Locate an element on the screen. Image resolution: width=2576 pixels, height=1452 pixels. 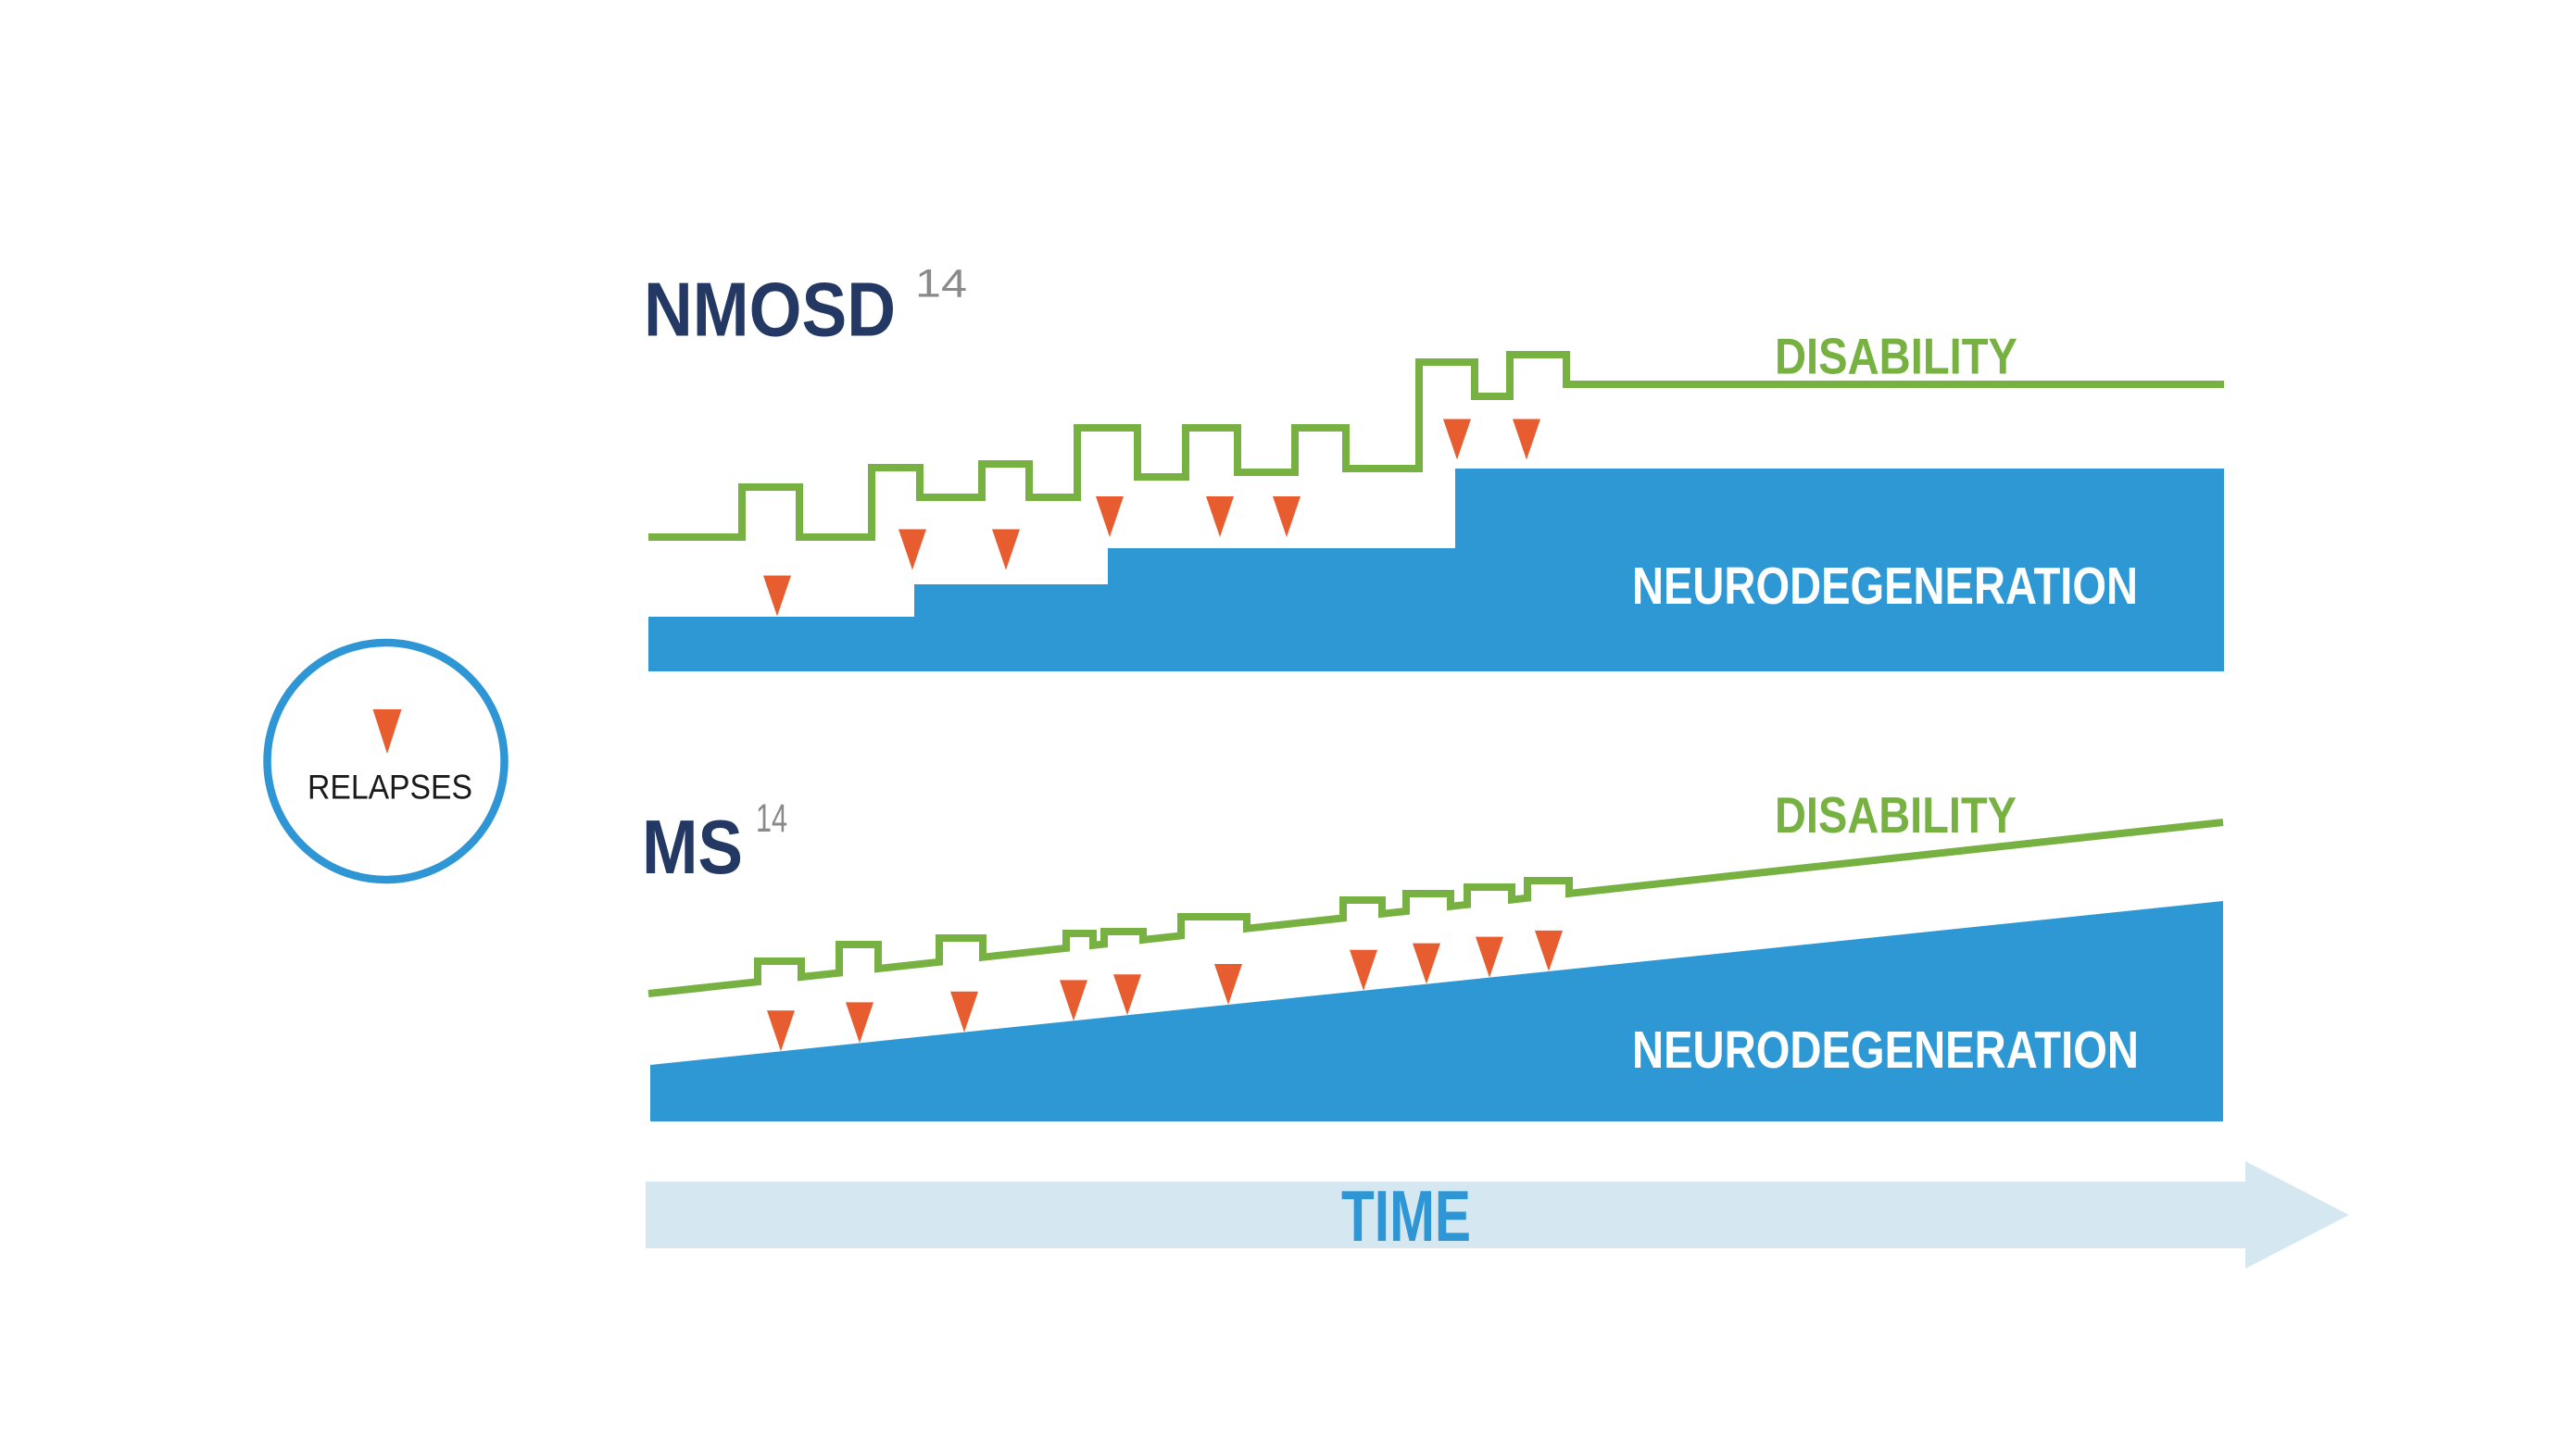
svg-text: NMOSD is located at coordinates (770, 310).